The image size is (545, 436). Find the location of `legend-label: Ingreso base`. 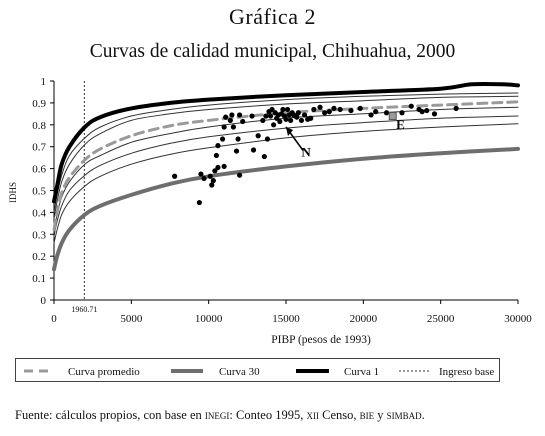

legend-label: Ingreso base is located at coordinates (466, 372).